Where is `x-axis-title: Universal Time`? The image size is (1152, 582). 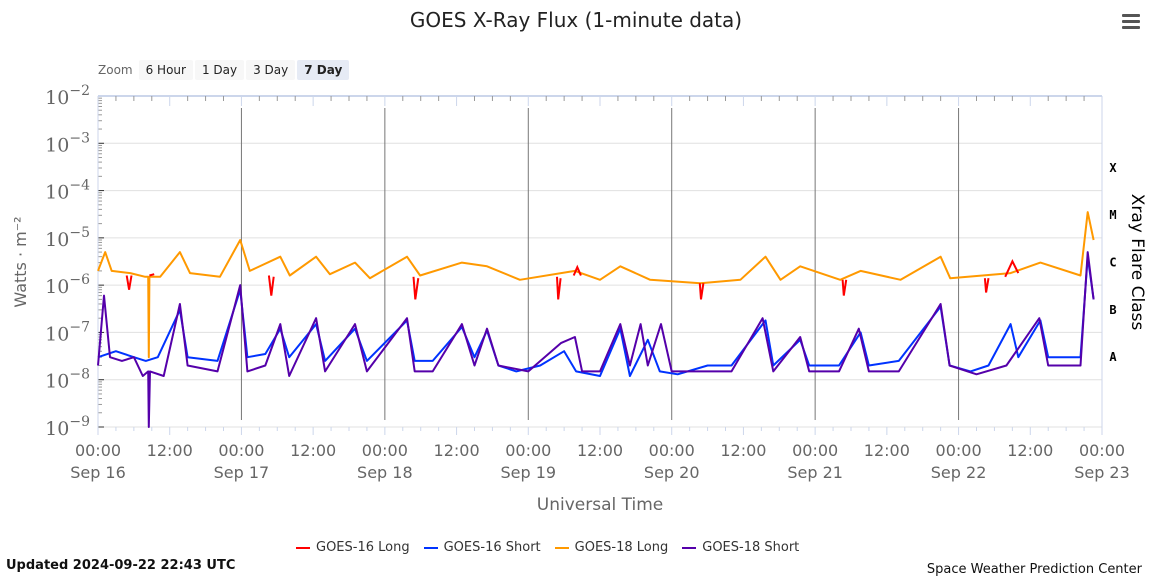 x-axis-title: Universal Time is located at coordinates (600, 505).